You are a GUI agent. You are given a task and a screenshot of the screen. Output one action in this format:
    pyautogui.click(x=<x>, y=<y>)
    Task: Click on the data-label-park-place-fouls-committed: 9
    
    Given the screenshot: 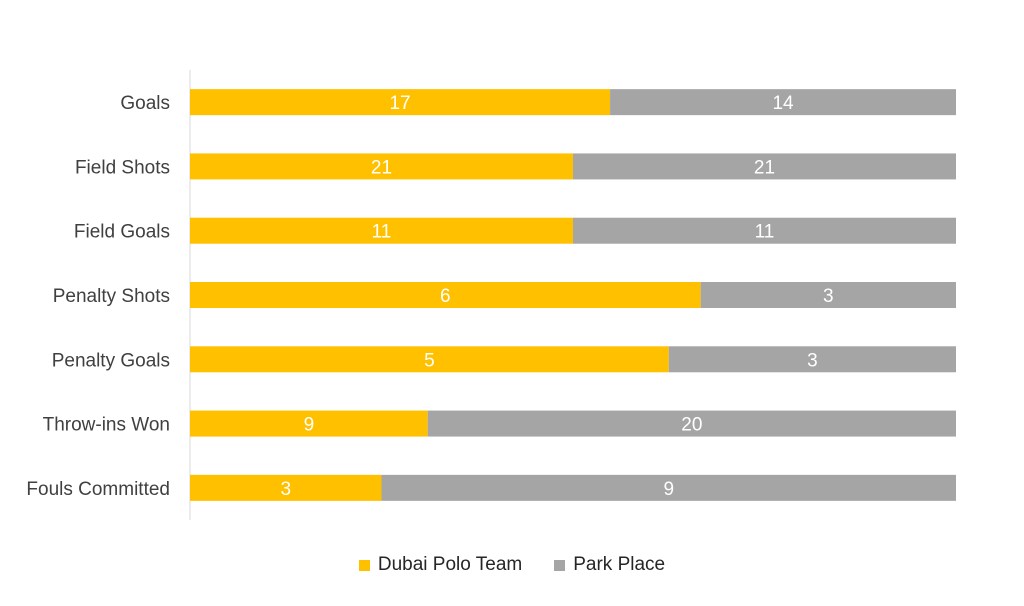 What is the action you would take?
    pyautogui.click(x=668, y=489)
    